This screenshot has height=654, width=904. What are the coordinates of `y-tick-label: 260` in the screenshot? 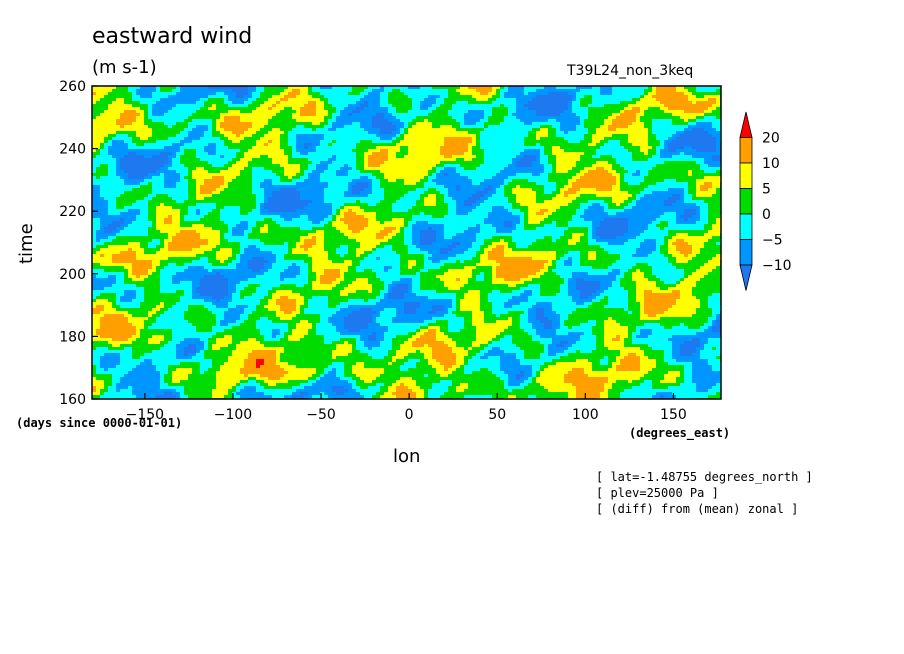 It's located at (72, 87).